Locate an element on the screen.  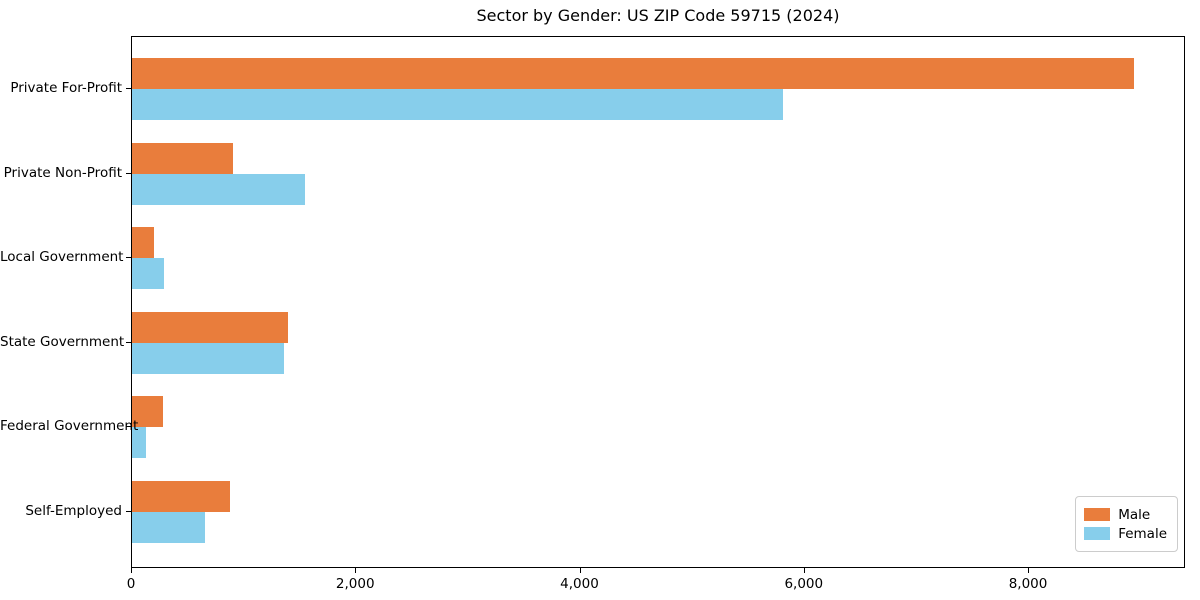
x-tick-label: 2,000 is located at coordinates (355, 584).